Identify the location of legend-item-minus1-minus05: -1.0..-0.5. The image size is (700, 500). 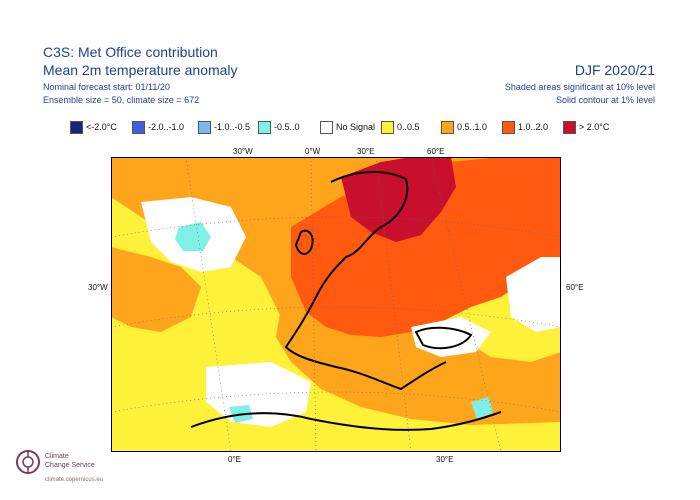
(224, 127).